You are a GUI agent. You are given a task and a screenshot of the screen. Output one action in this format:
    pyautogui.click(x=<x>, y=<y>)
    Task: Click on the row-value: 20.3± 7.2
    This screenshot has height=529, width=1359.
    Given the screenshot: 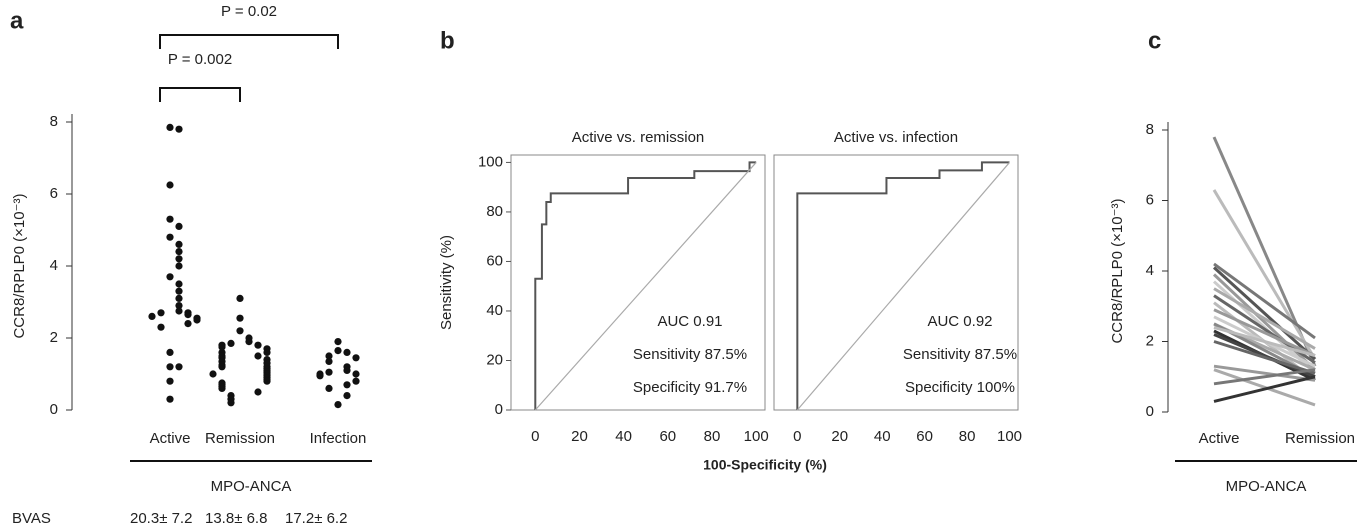 What is the action you would take?
    pyautogui.click(x=161, y=518)
    